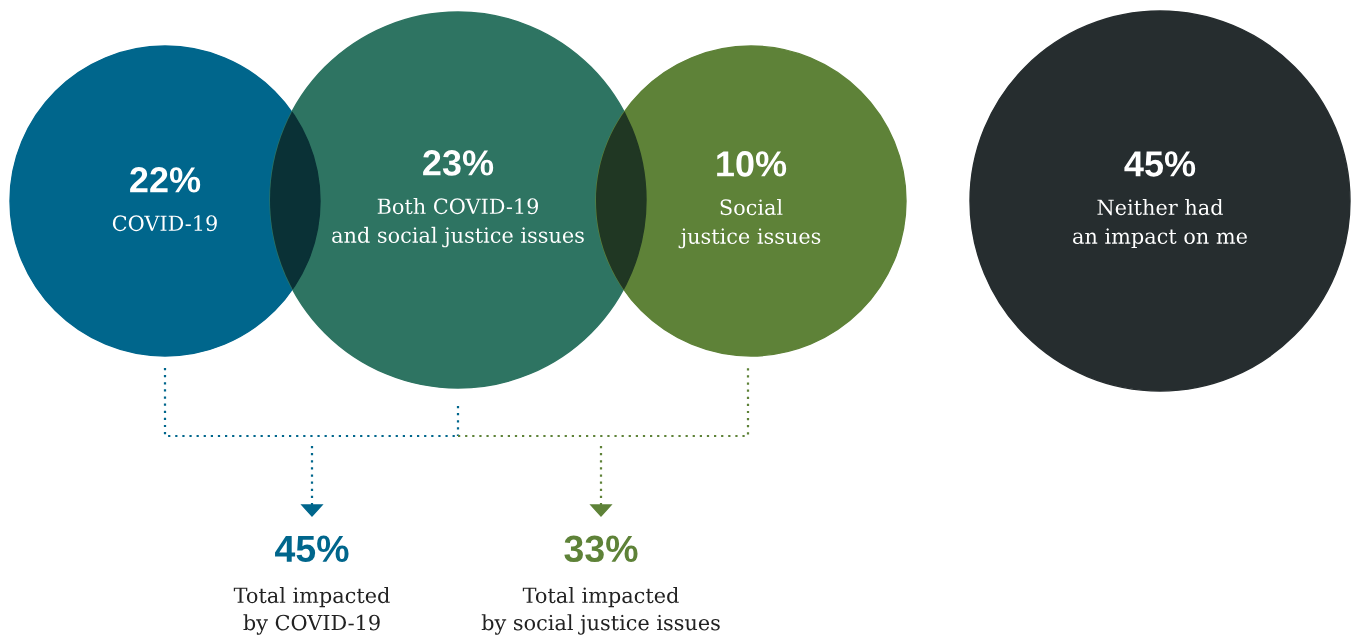  What do you see at coordinates (749, 224) in the screenshot?
I see `category-label: Social justice issues` at bounding box center [749, 224].